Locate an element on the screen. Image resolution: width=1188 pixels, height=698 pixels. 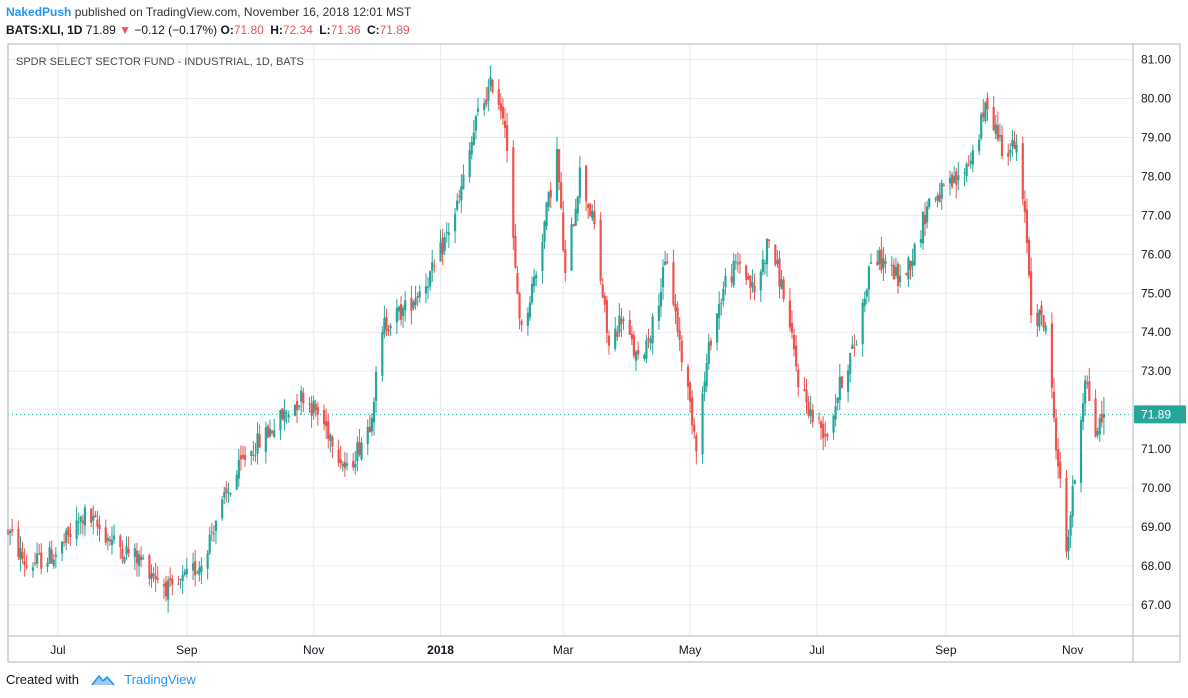
open-label: O: is located at coordinates (227, 30).